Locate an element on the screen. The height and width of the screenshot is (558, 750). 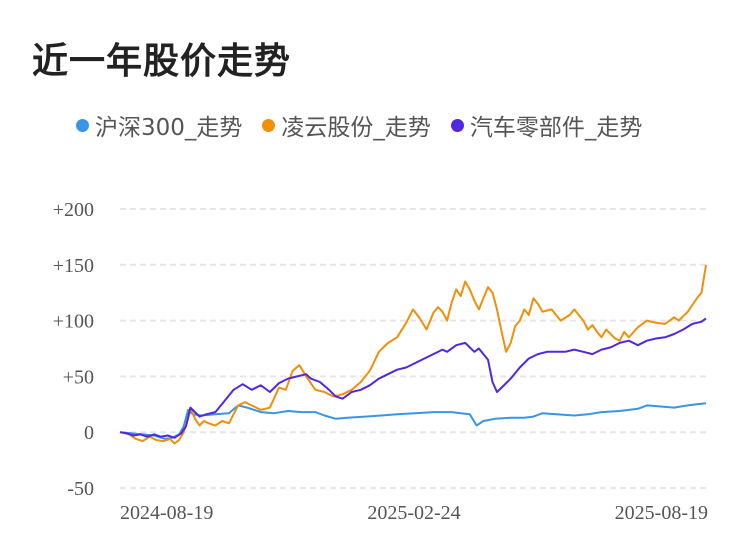
legend-item-lingyun: 凌云股份_走势 is located at coordinates (346, 125).